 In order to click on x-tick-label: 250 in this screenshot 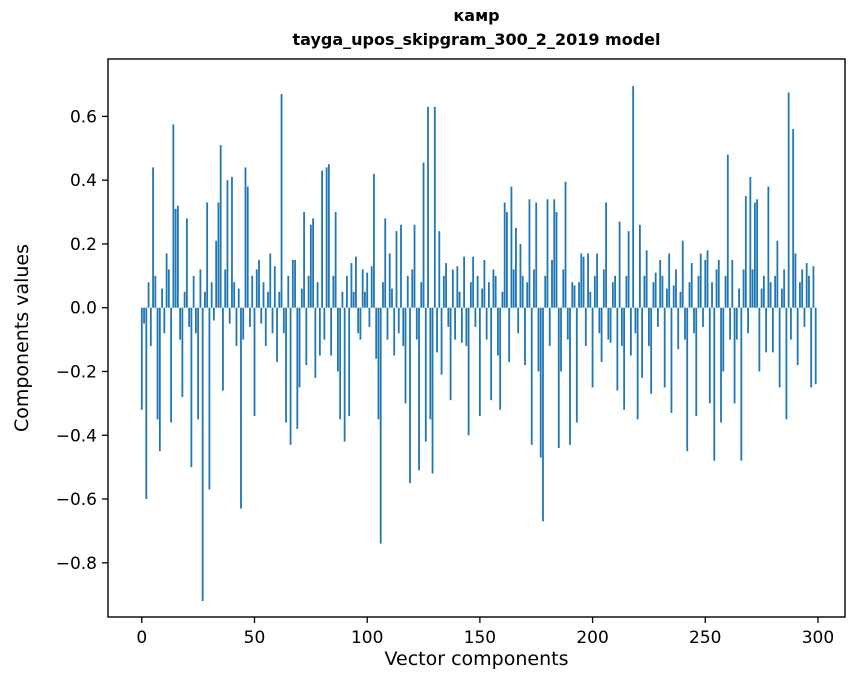, I will do `click(705, 638)`.